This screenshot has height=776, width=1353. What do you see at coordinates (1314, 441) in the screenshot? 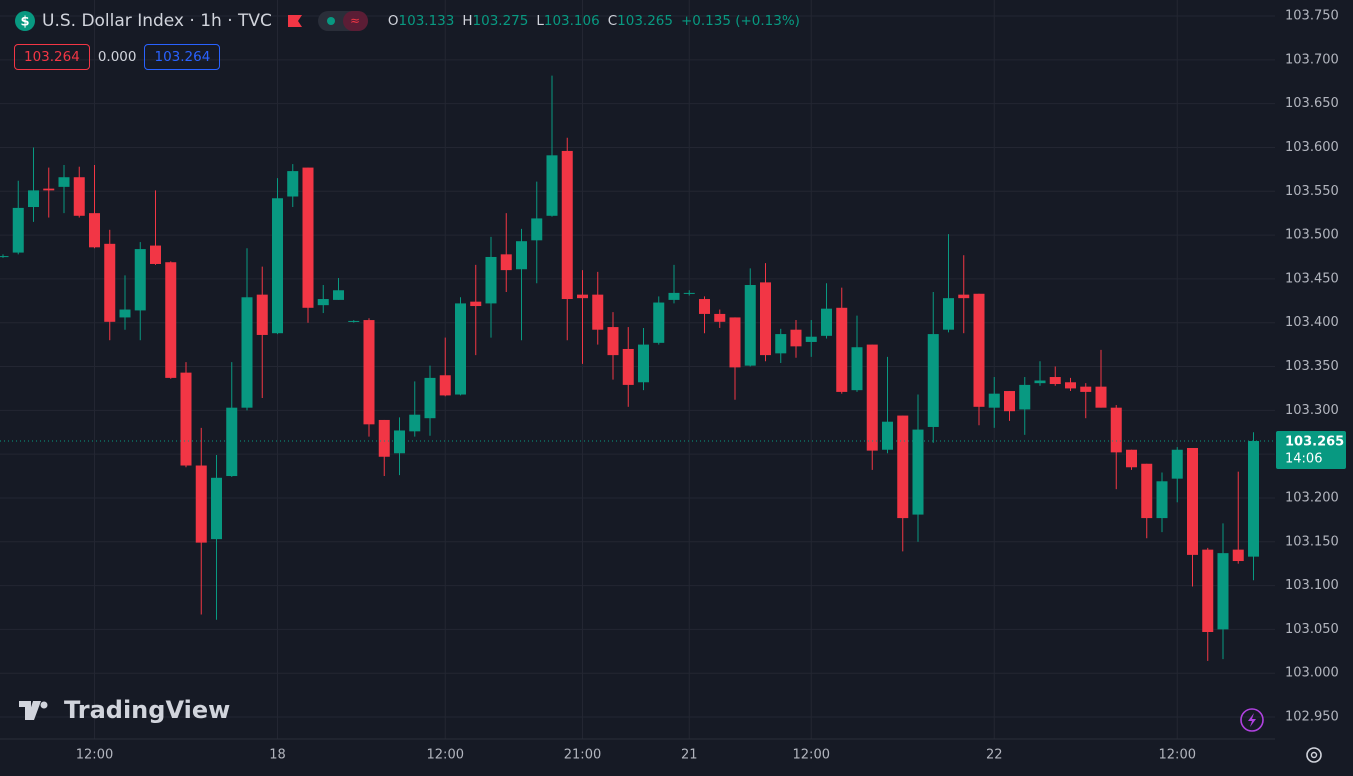
I see `last-price-label: 103.265` at bounding box center [1314, 441].